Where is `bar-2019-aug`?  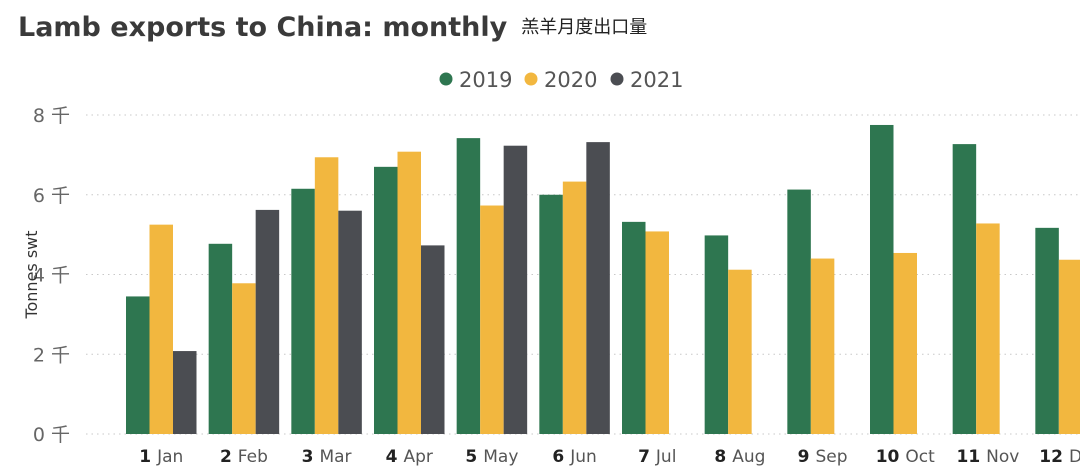
bar-2019-aug is located at coordinates (716, 334).